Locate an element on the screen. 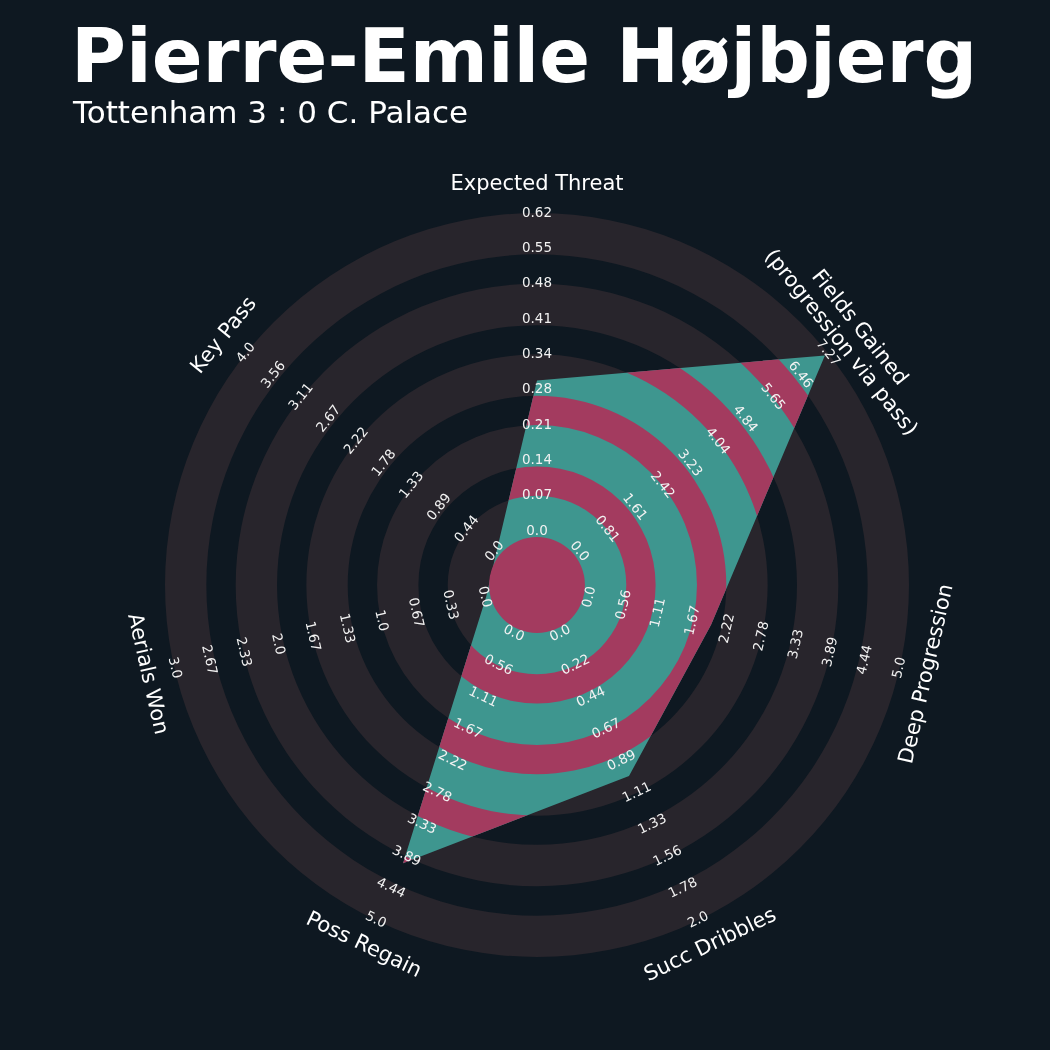 Image resolution: width=1050 pixels, height=1050 pixels. text: 1.0 is located at coordinates (382, 620).